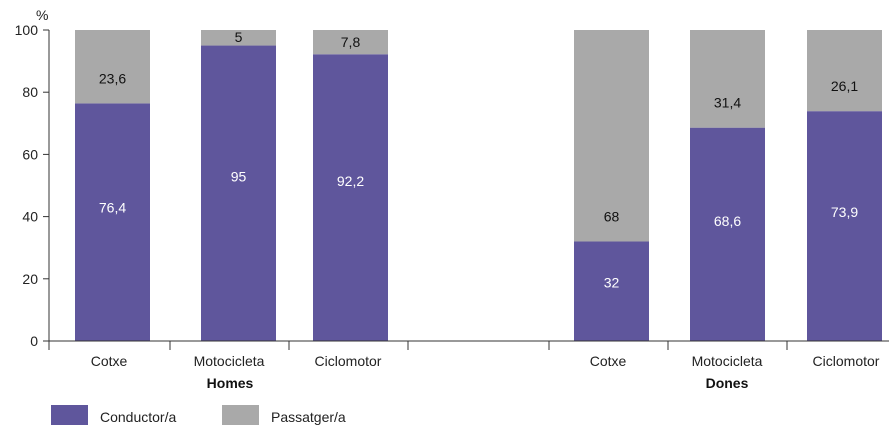 The width and height of the screenshot is (889, 425). I want to click on data-label: 73,9, so click(844, 212).